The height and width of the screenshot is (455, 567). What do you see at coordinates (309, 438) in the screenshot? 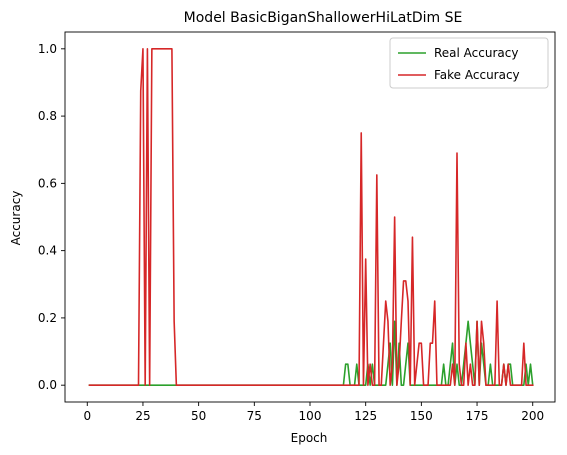
I see `x-axis-label: Epoch` at bounding box center [309, 438].